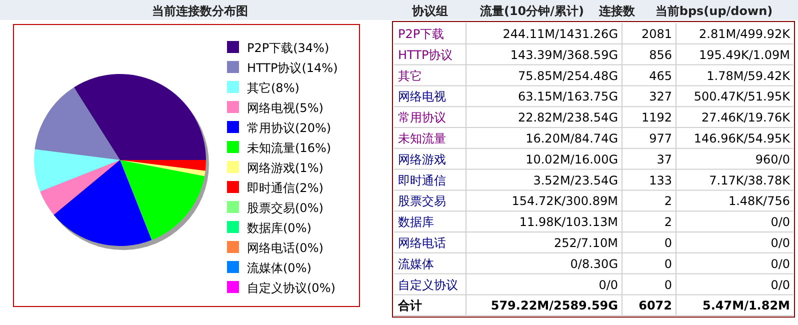 Image resolution: width=798 pixels, height=325 pixels. What do you see at coordinates (554, 305) in the screenshot?
I see `text: 579.22M/2589.59G` at bounding box center [554, 305].